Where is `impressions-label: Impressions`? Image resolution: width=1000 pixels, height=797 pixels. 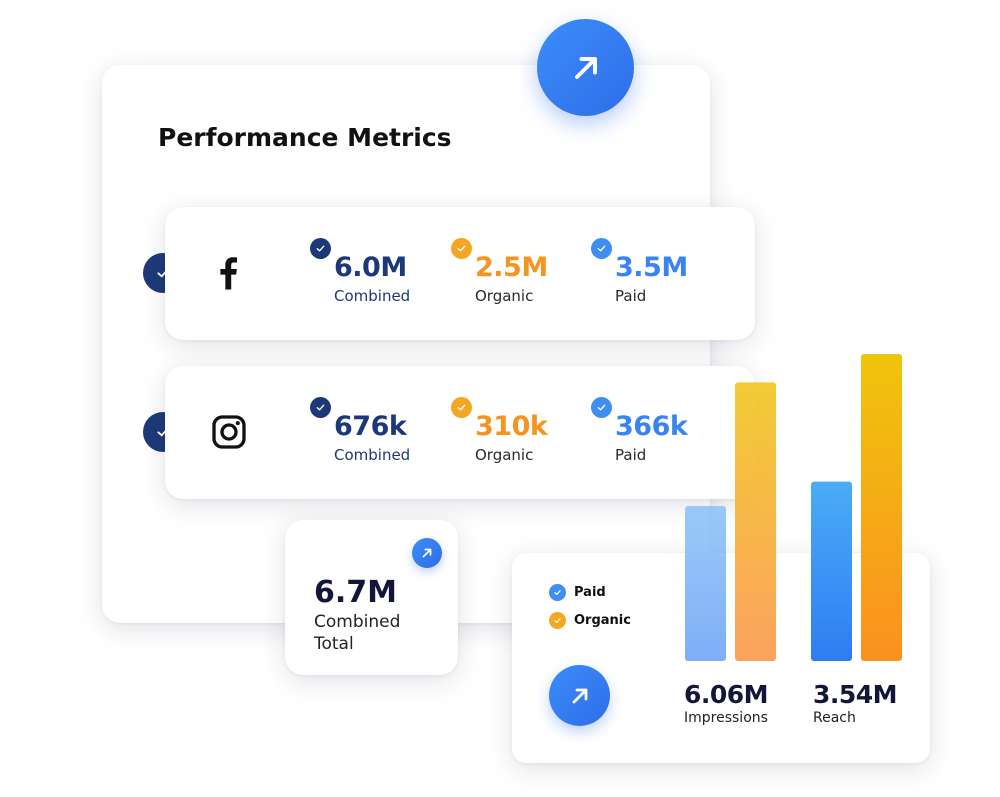
impressions-label: Impressions is located at coordinates (726, 718).